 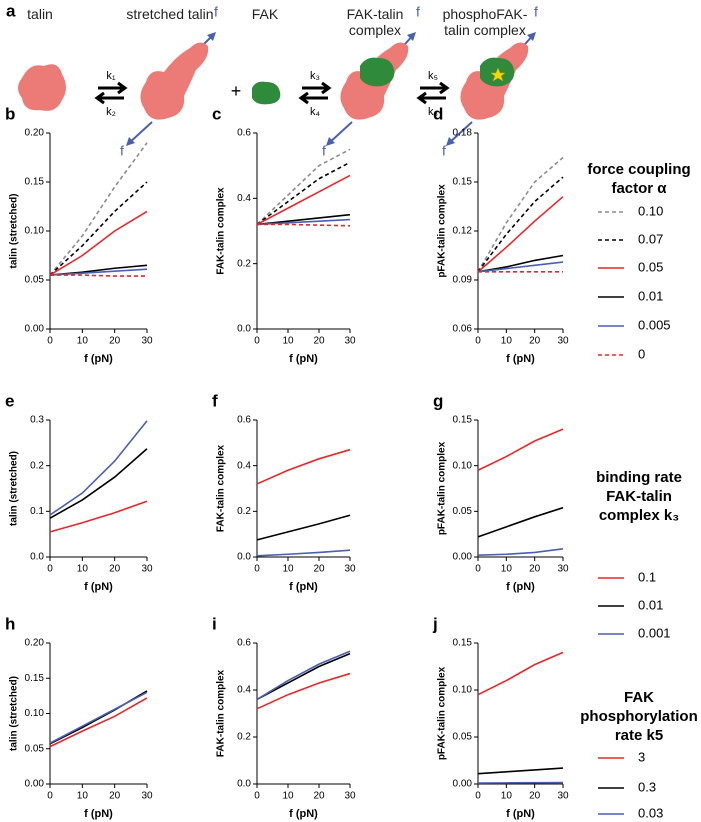 What do you see at coordinates (244, 420) in the screenshot?
I see `y-tick-label: 0.6` at bounding box center [244, 420].